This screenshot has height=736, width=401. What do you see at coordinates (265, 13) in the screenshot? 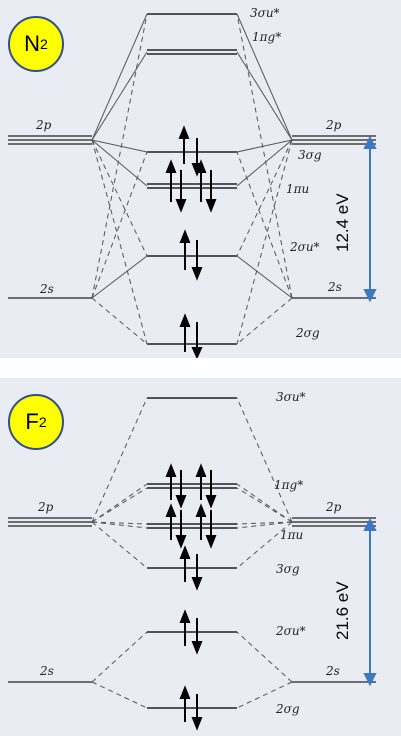
I see `n2-label-3su-star: 3σu*` at bounding box center [265, 13].